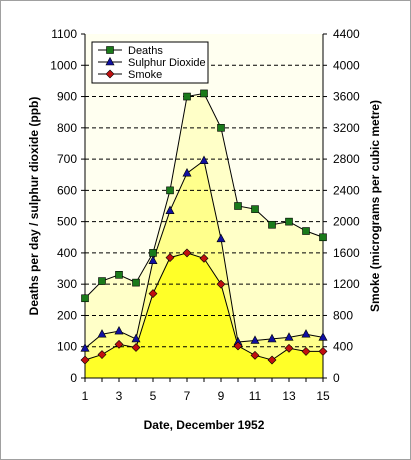 This screenshot has height=460, width=411. Describe the element at coordinates (119, 396) in the screenshot. I see `x-tick-label: 3` at that location.